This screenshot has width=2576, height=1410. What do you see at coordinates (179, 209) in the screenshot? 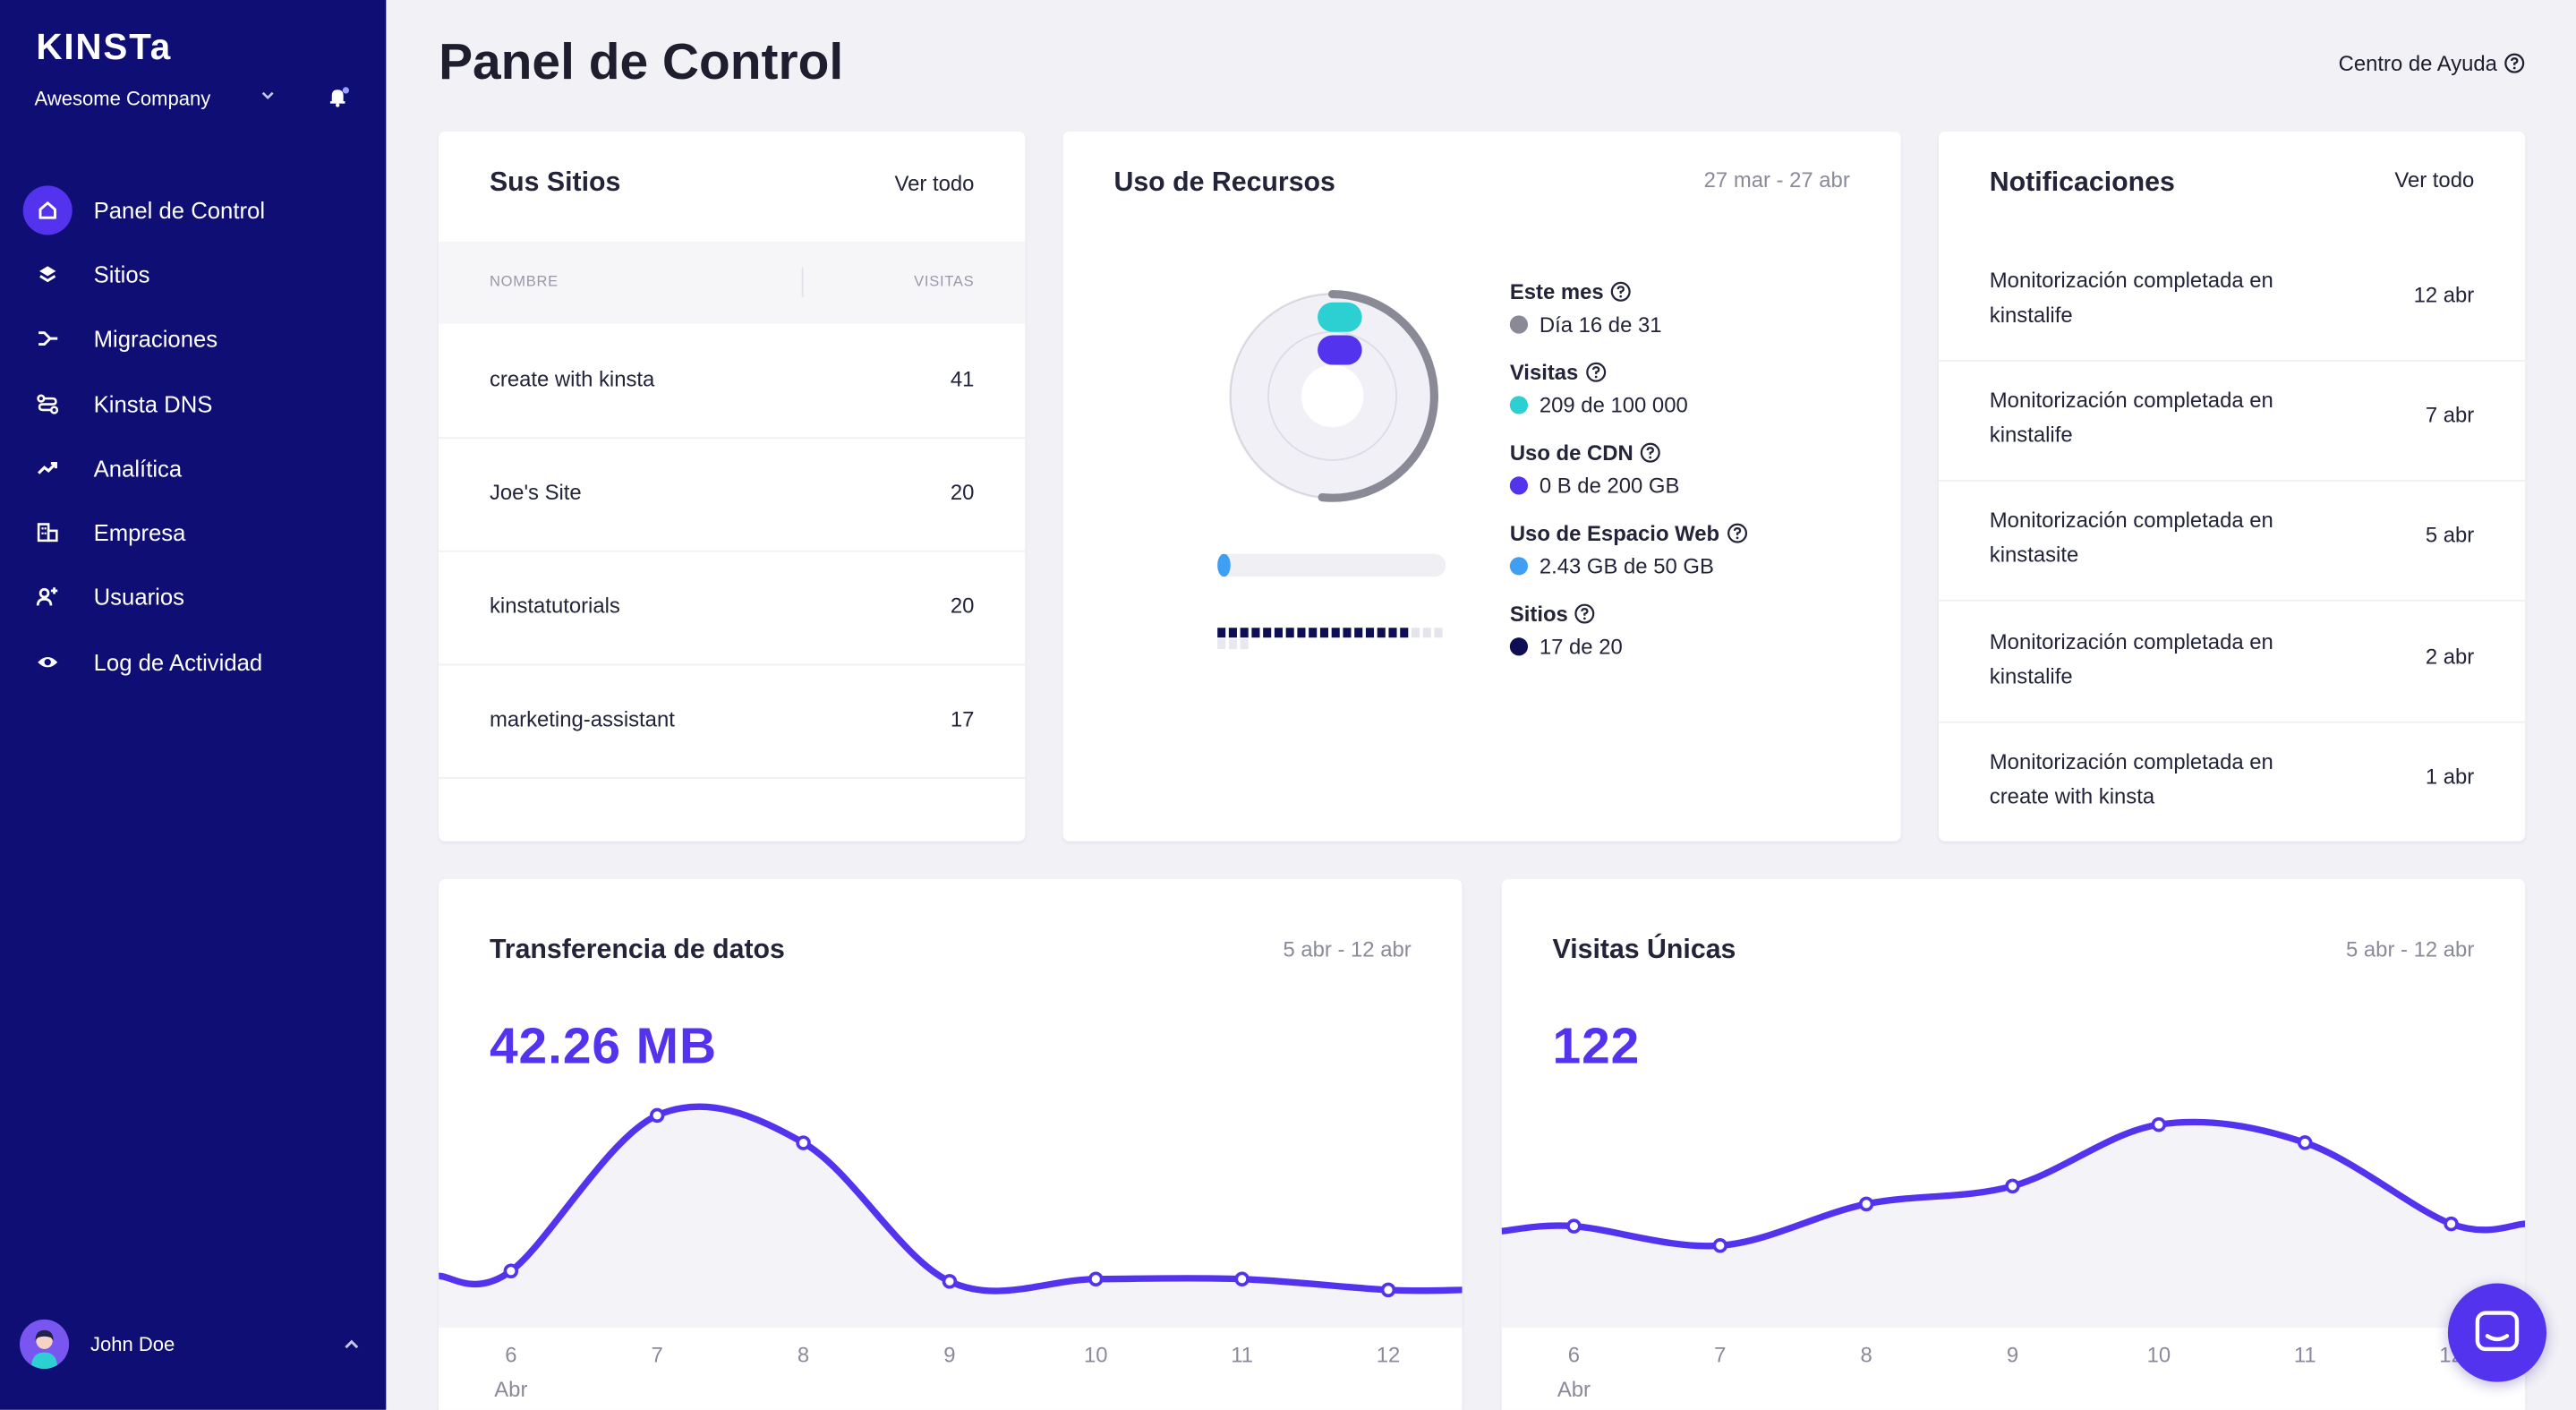
I see `sidebar-item-label: Panel de Control` at bounding box center [179, 209].